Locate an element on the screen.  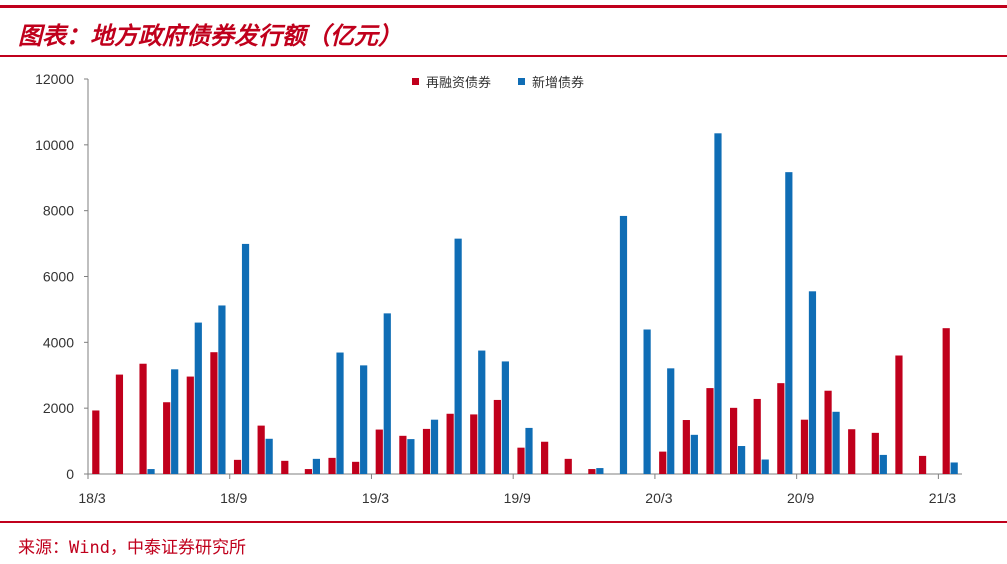
y-tick-label: 4000 is located at coordinates (58, 342).